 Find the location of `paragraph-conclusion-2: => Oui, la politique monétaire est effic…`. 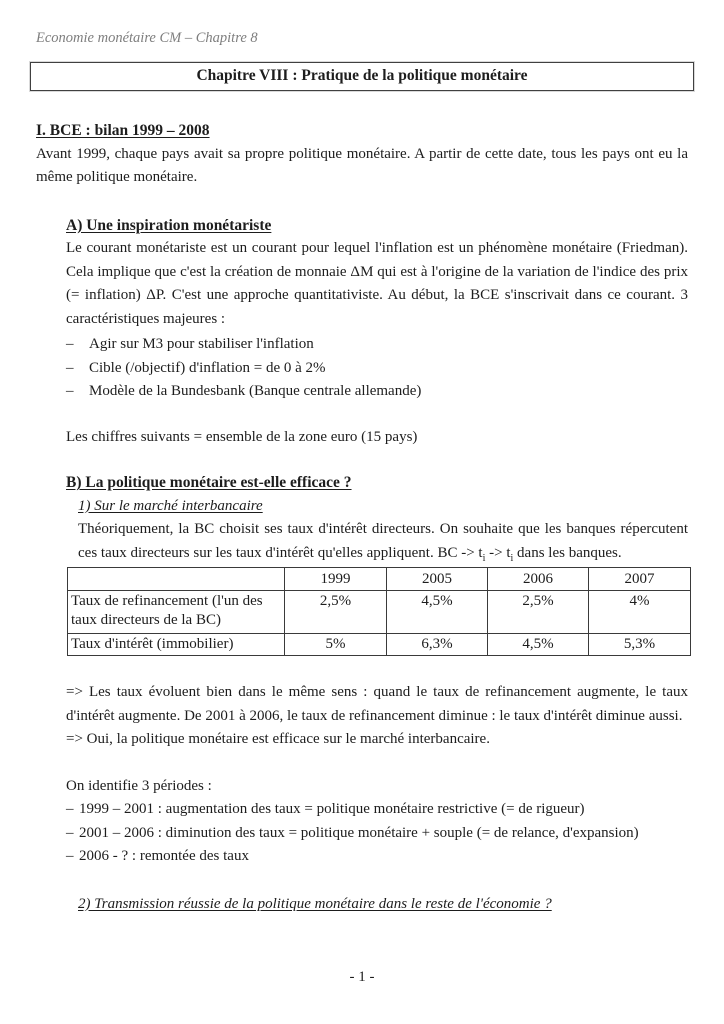

paragraph-conclusion-2: => Oui, la politique monétaire est effic… is located at coordinates (278, 739).